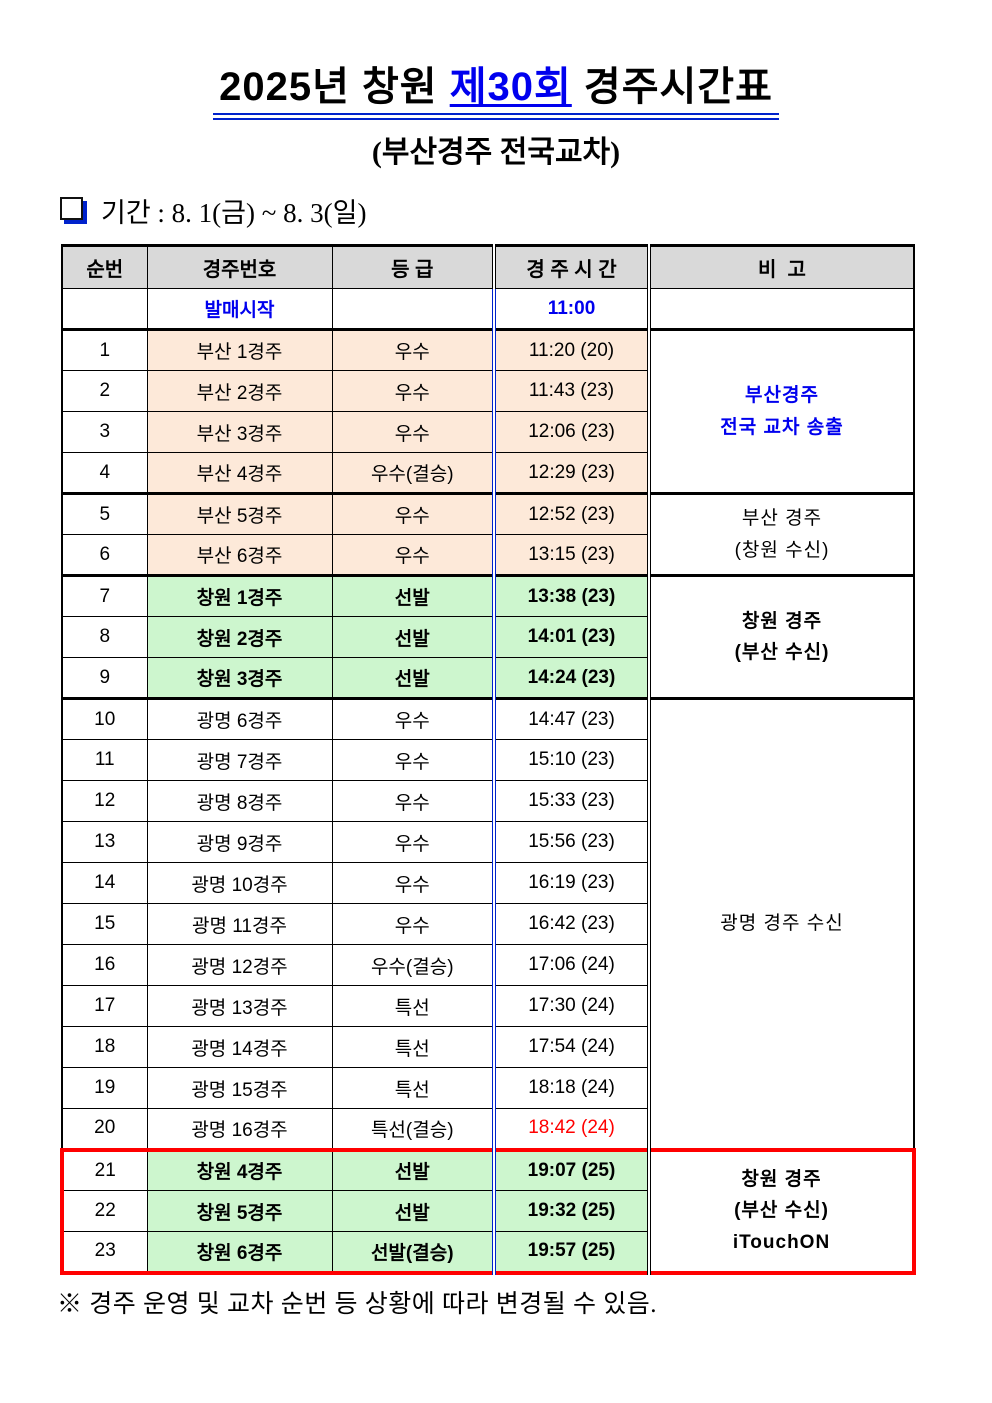 Image resolution: width=992 pixels, height=1403 pixels. Describe the element at coordinates (239, 513) in the screenshot. I see `race-cell: 부산 5경주` at that location.